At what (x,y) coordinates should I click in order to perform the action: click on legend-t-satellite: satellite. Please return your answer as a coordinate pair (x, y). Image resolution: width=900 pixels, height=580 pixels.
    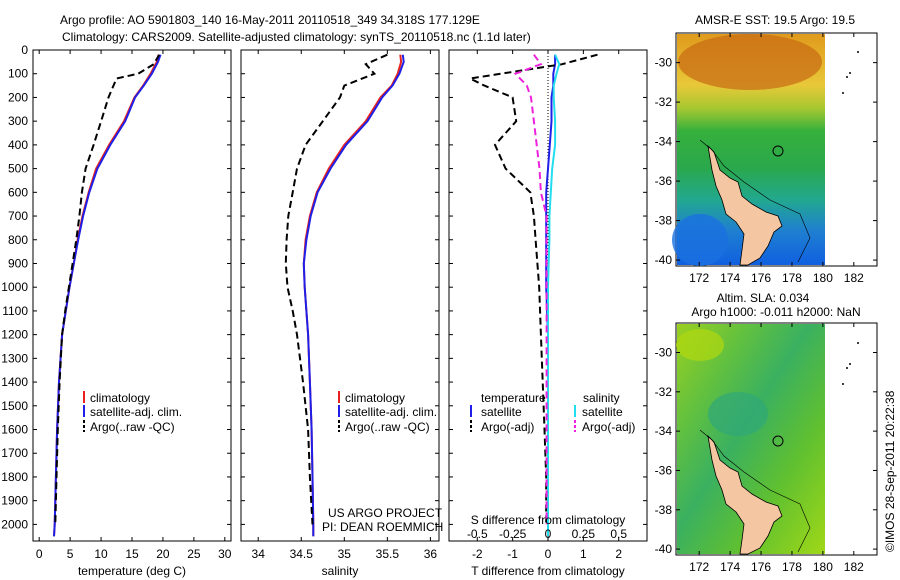
    Looking at the image, I should click on (501, 412).